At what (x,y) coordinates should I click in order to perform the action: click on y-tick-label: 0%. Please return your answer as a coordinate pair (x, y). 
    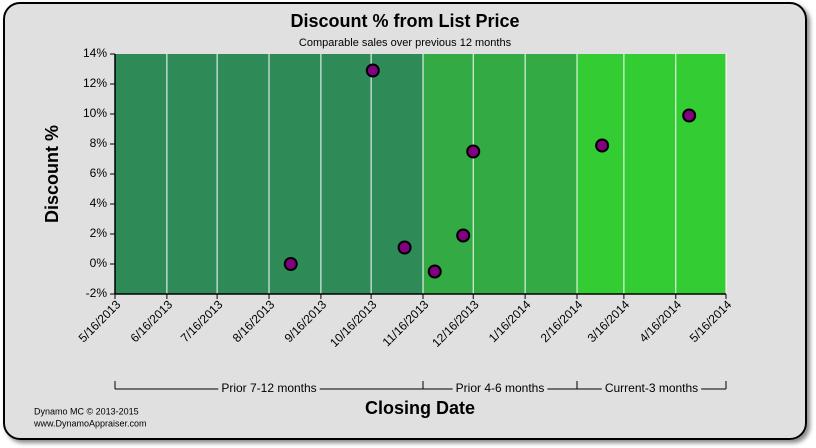
    Looking at the image, I should click on (99, 263).